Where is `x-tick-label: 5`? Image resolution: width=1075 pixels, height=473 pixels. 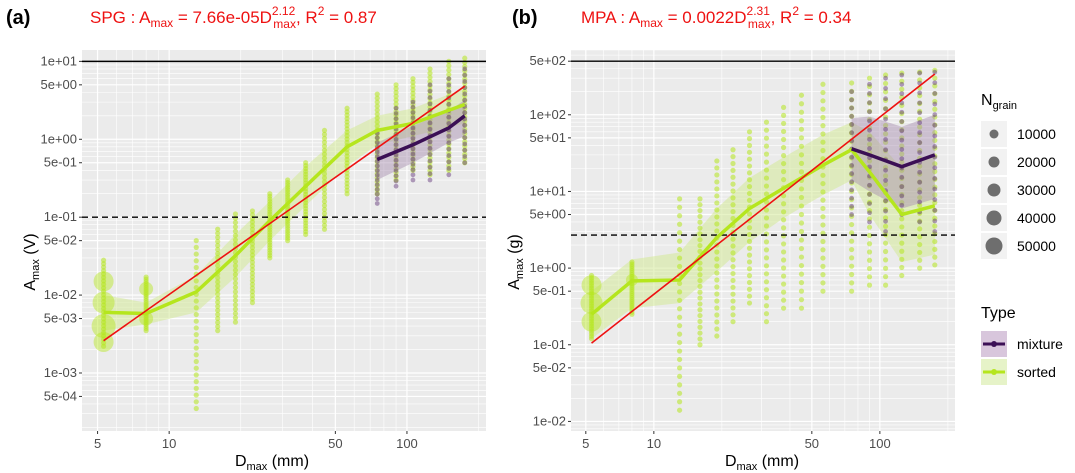 x-tick-label: 5 is located at coordinates (585, 443).